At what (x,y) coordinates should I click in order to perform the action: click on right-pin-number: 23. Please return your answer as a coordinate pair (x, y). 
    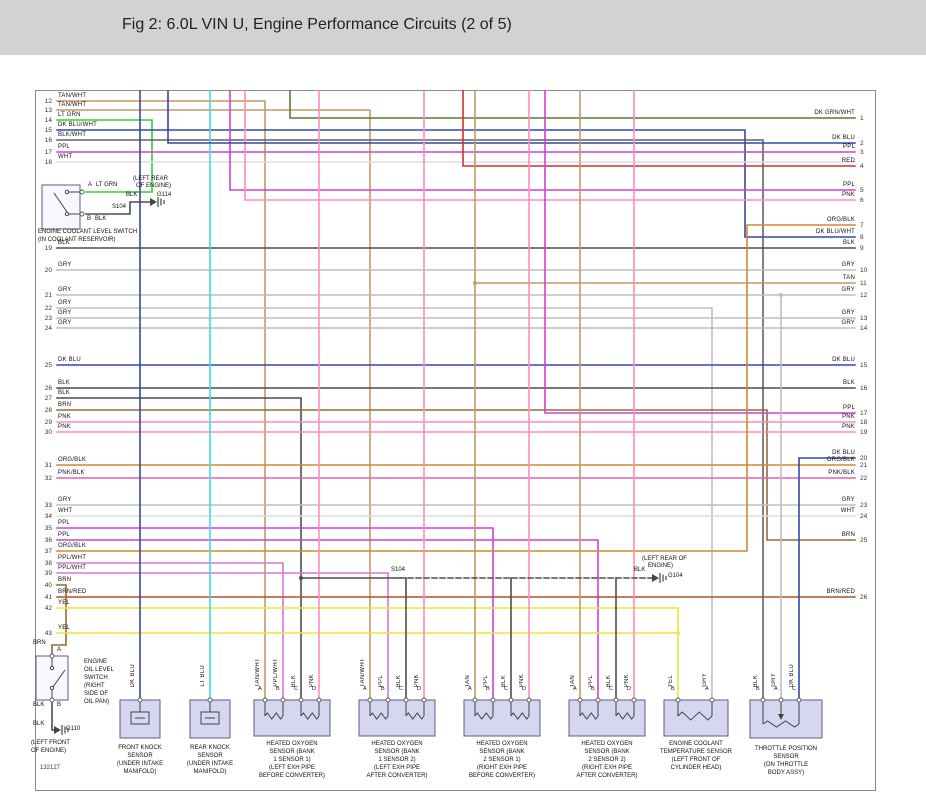
    Looking at the image, I should click on (864, 505).